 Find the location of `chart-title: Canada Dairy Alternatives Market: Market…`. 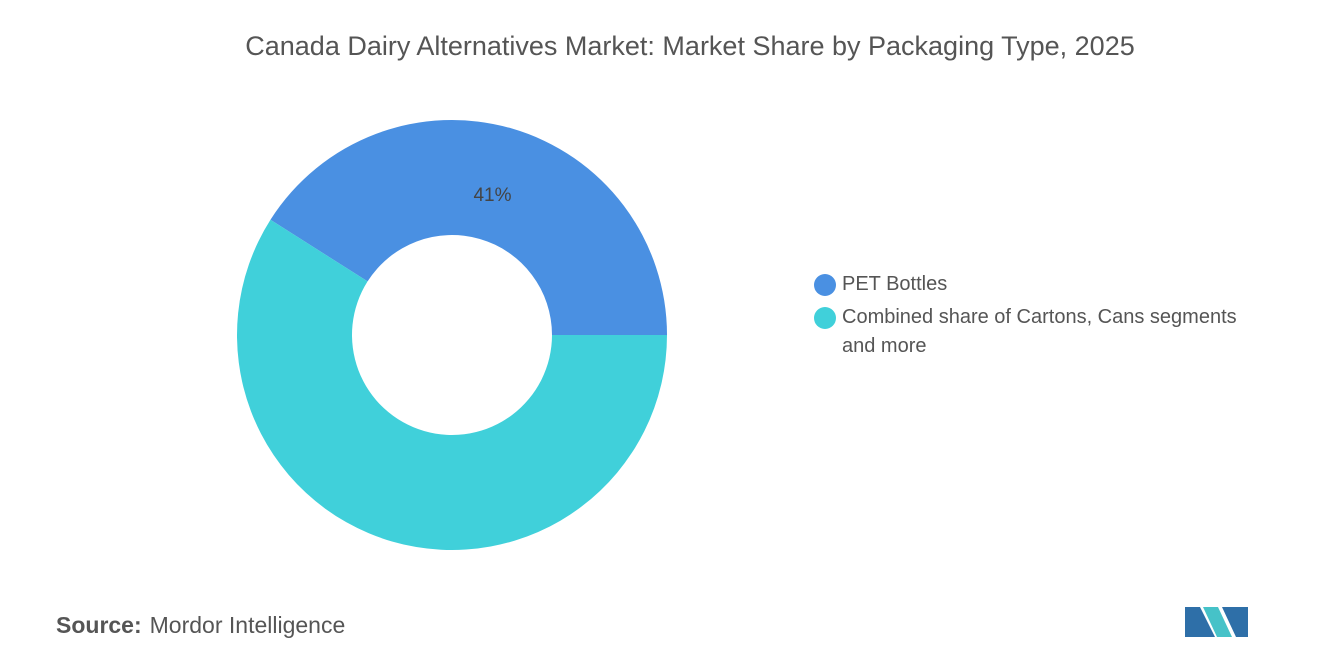

chart-title: Canada Dairy Alternatives Market: Market… is located at coordinates (689, 46).